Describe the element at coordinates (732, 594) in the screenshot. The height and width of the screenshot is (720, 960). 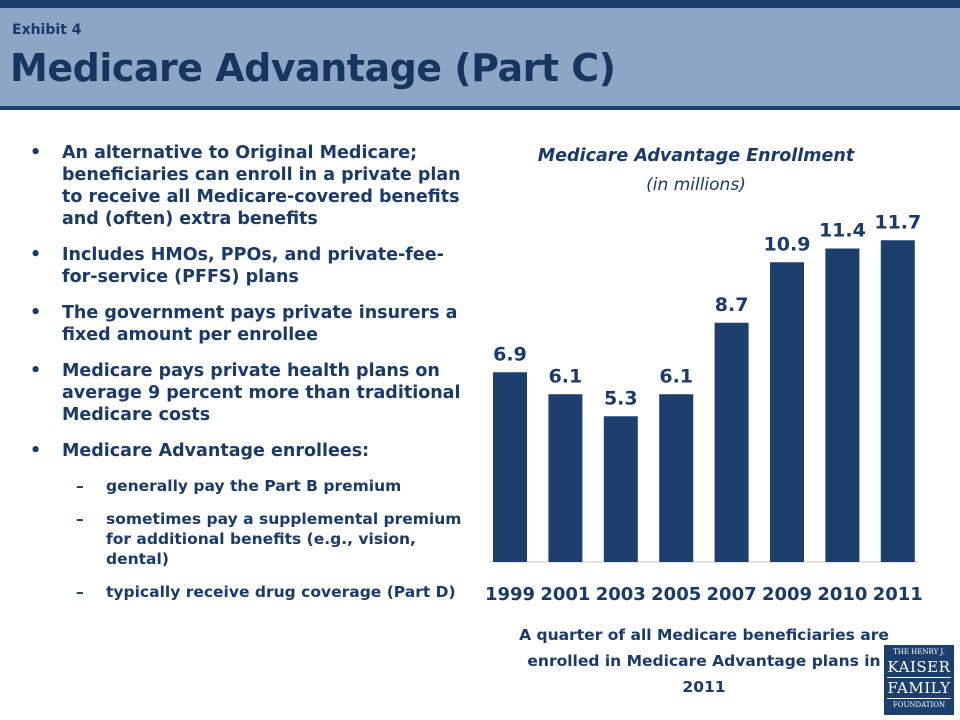
I see `x-tick-label-2007: 2007` at that location.